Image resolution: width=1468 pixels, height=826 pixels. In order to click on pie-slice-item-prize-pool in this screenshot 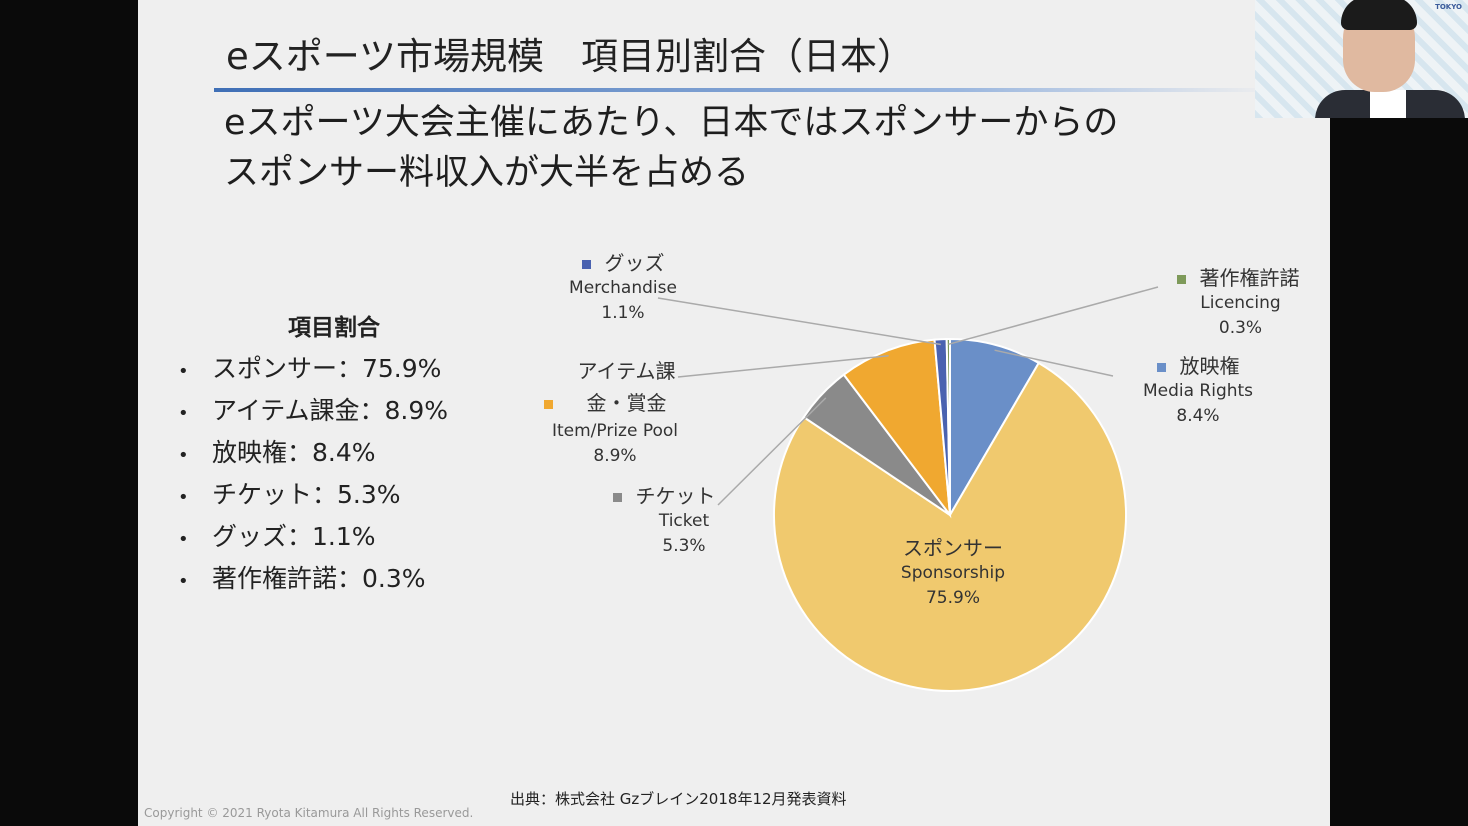, I will do `click(897, 428)`.